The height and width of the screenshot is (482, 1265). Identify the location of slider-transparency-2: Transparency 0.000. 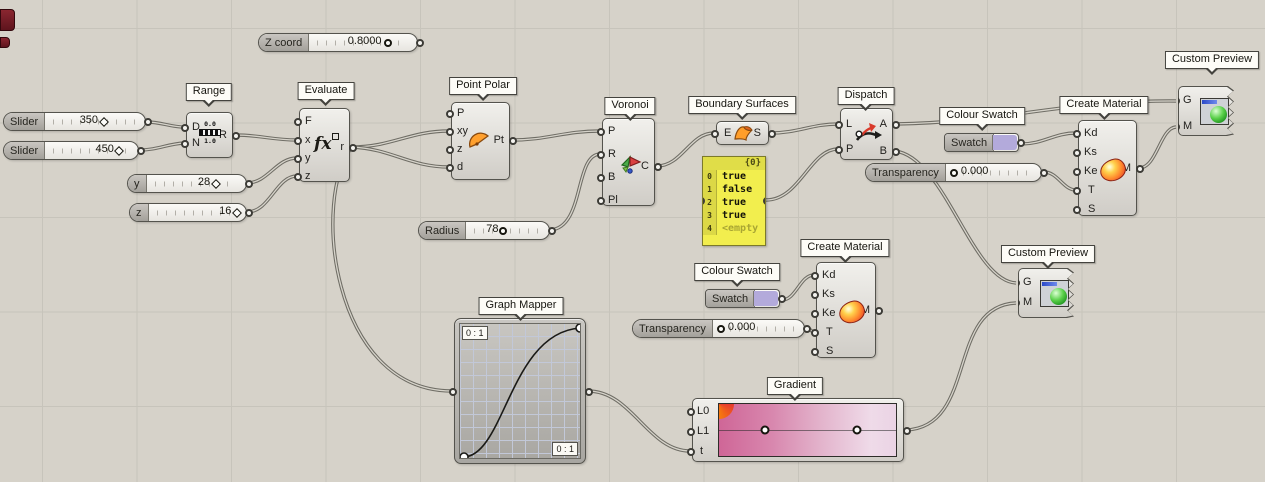
(721, 328).